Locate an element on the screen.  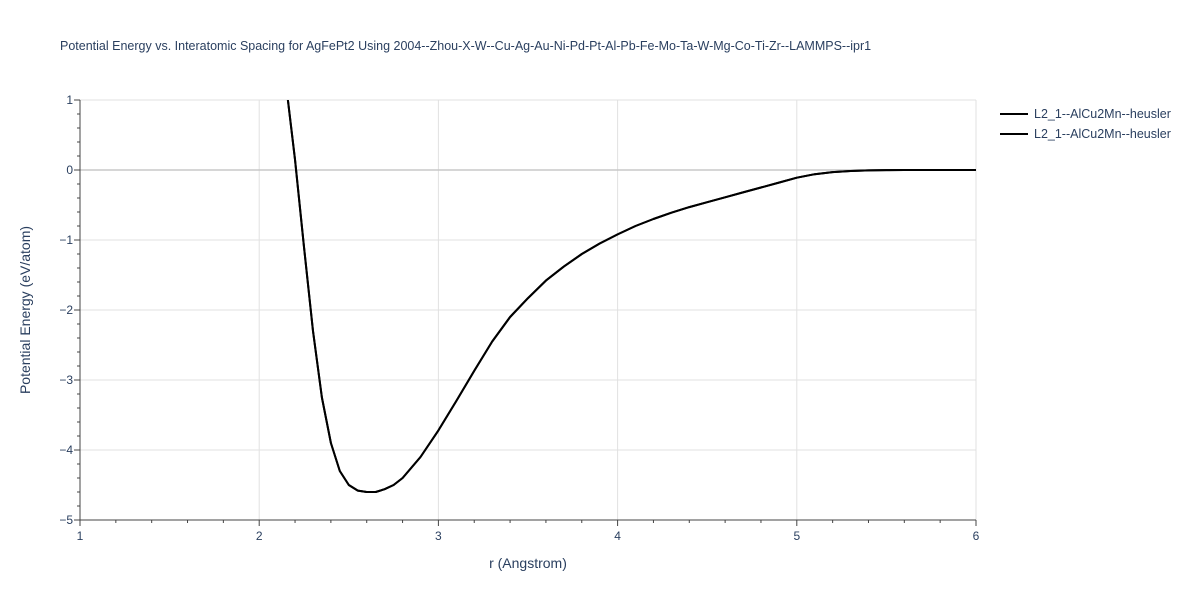
y-tick-label: −3 is located at coordinates (66, 380).